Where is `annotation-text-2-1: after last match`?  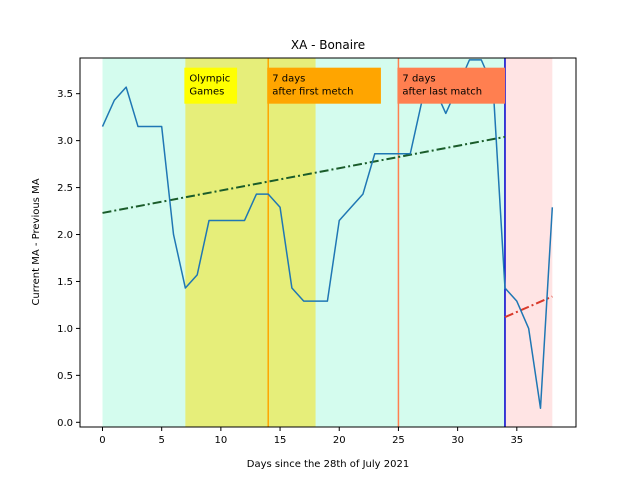
annotation-text-2-1: after last match is located at coordinates (442, 92).